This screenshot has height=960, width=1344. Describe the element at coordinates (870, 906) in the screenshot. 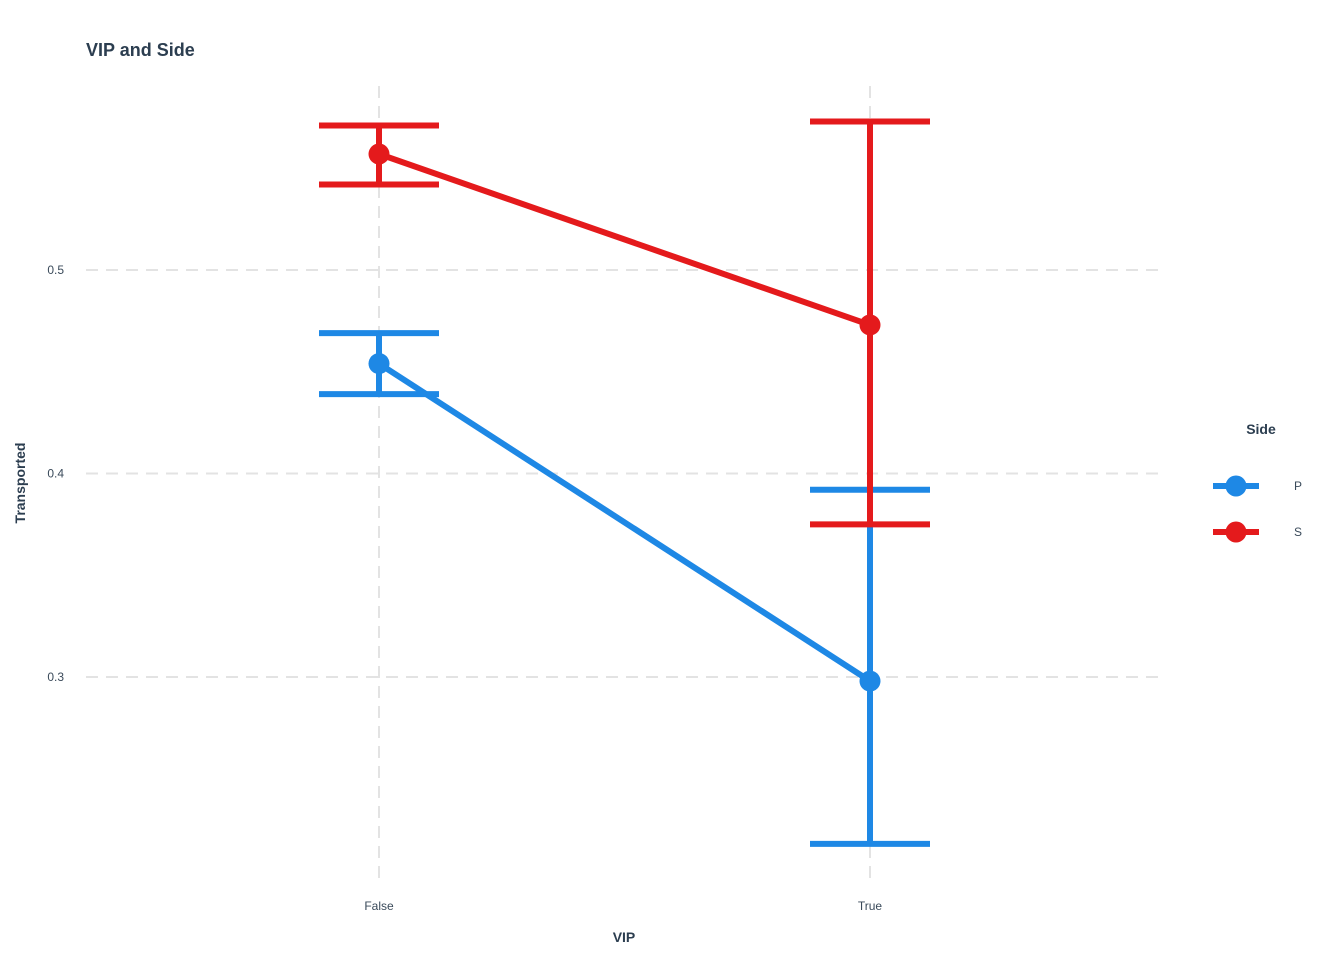

I see `x-tick-label: True` at that location.